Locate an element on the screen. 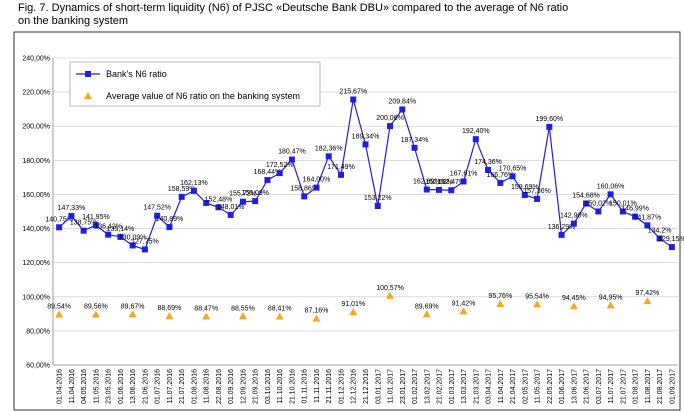  y-tick-label: 160,00% is located at coordinates (36, 195).